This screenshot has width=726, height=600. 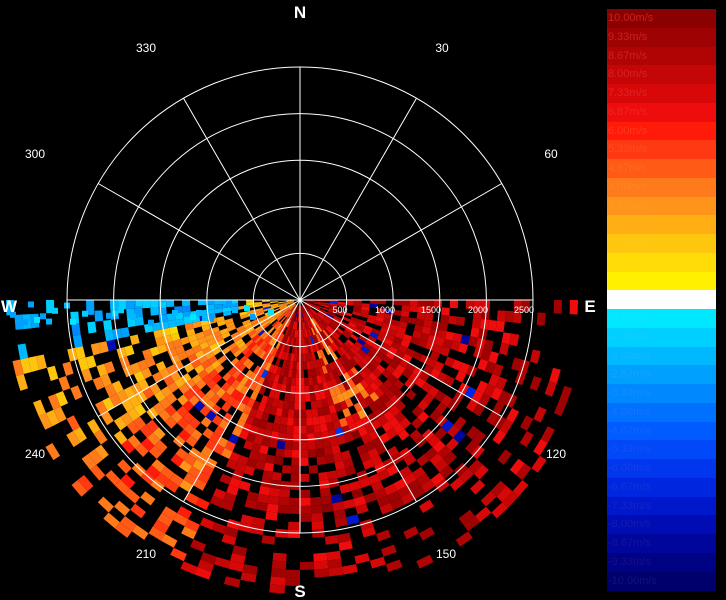 I want to click on legend-label: 3.33m/s, so click(x=628, y=205).